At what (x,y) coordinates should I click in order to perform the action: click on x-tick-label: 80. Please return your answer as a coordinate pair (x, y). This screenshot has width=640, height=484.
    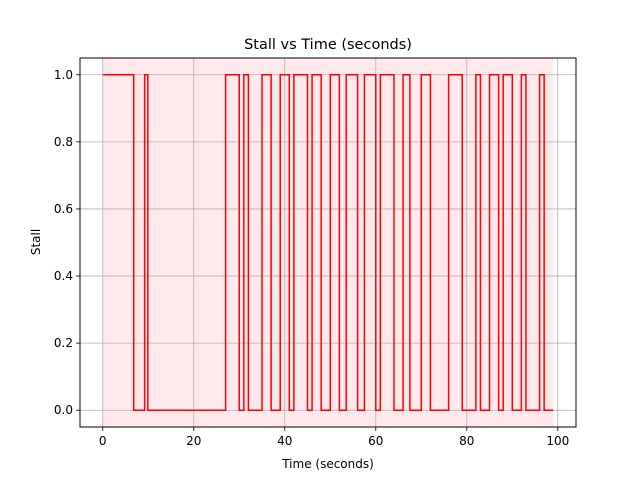
    Looking at the image, I should click on (466, 441).